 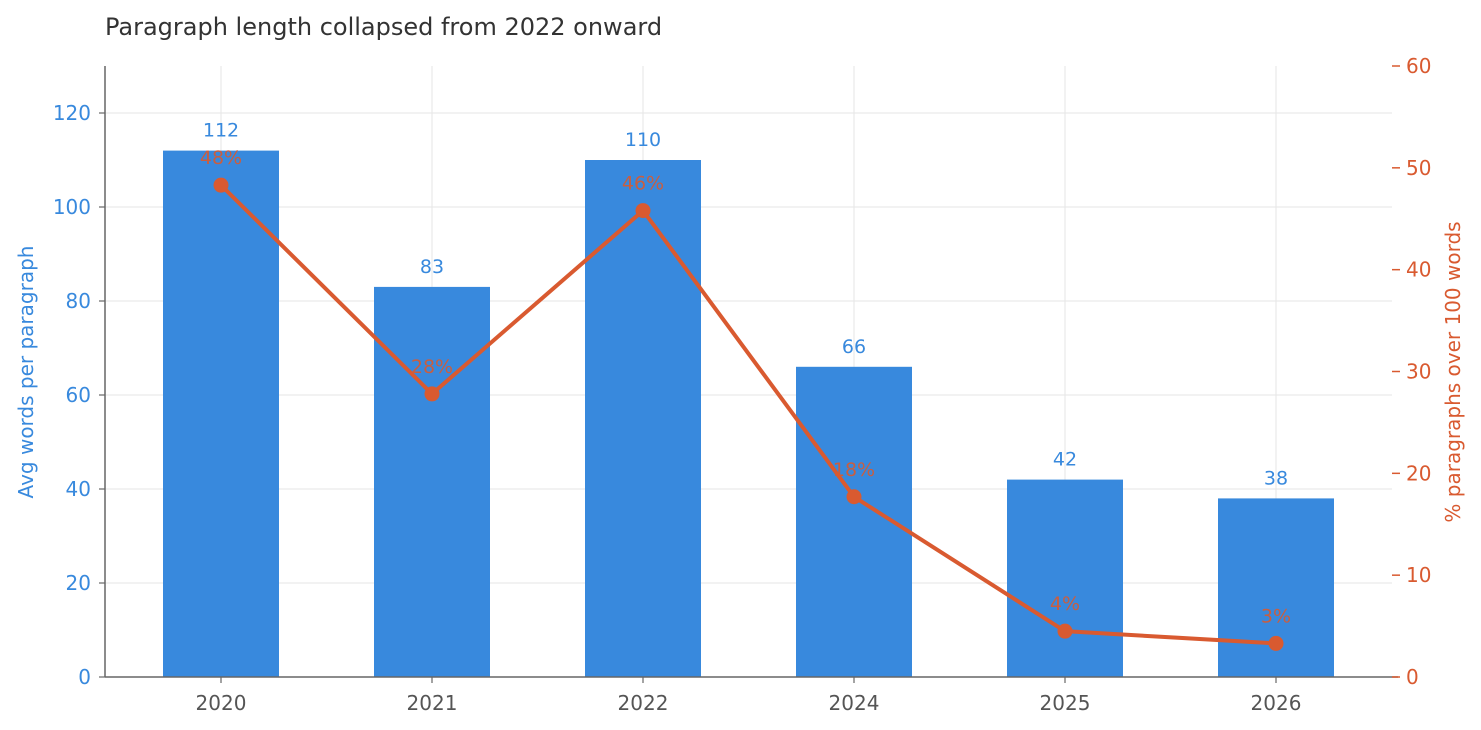 What do you see at coordinates (643, 184) in the screenshot?
I see `line-value-label: 46%` at bounding box center [643, 184].